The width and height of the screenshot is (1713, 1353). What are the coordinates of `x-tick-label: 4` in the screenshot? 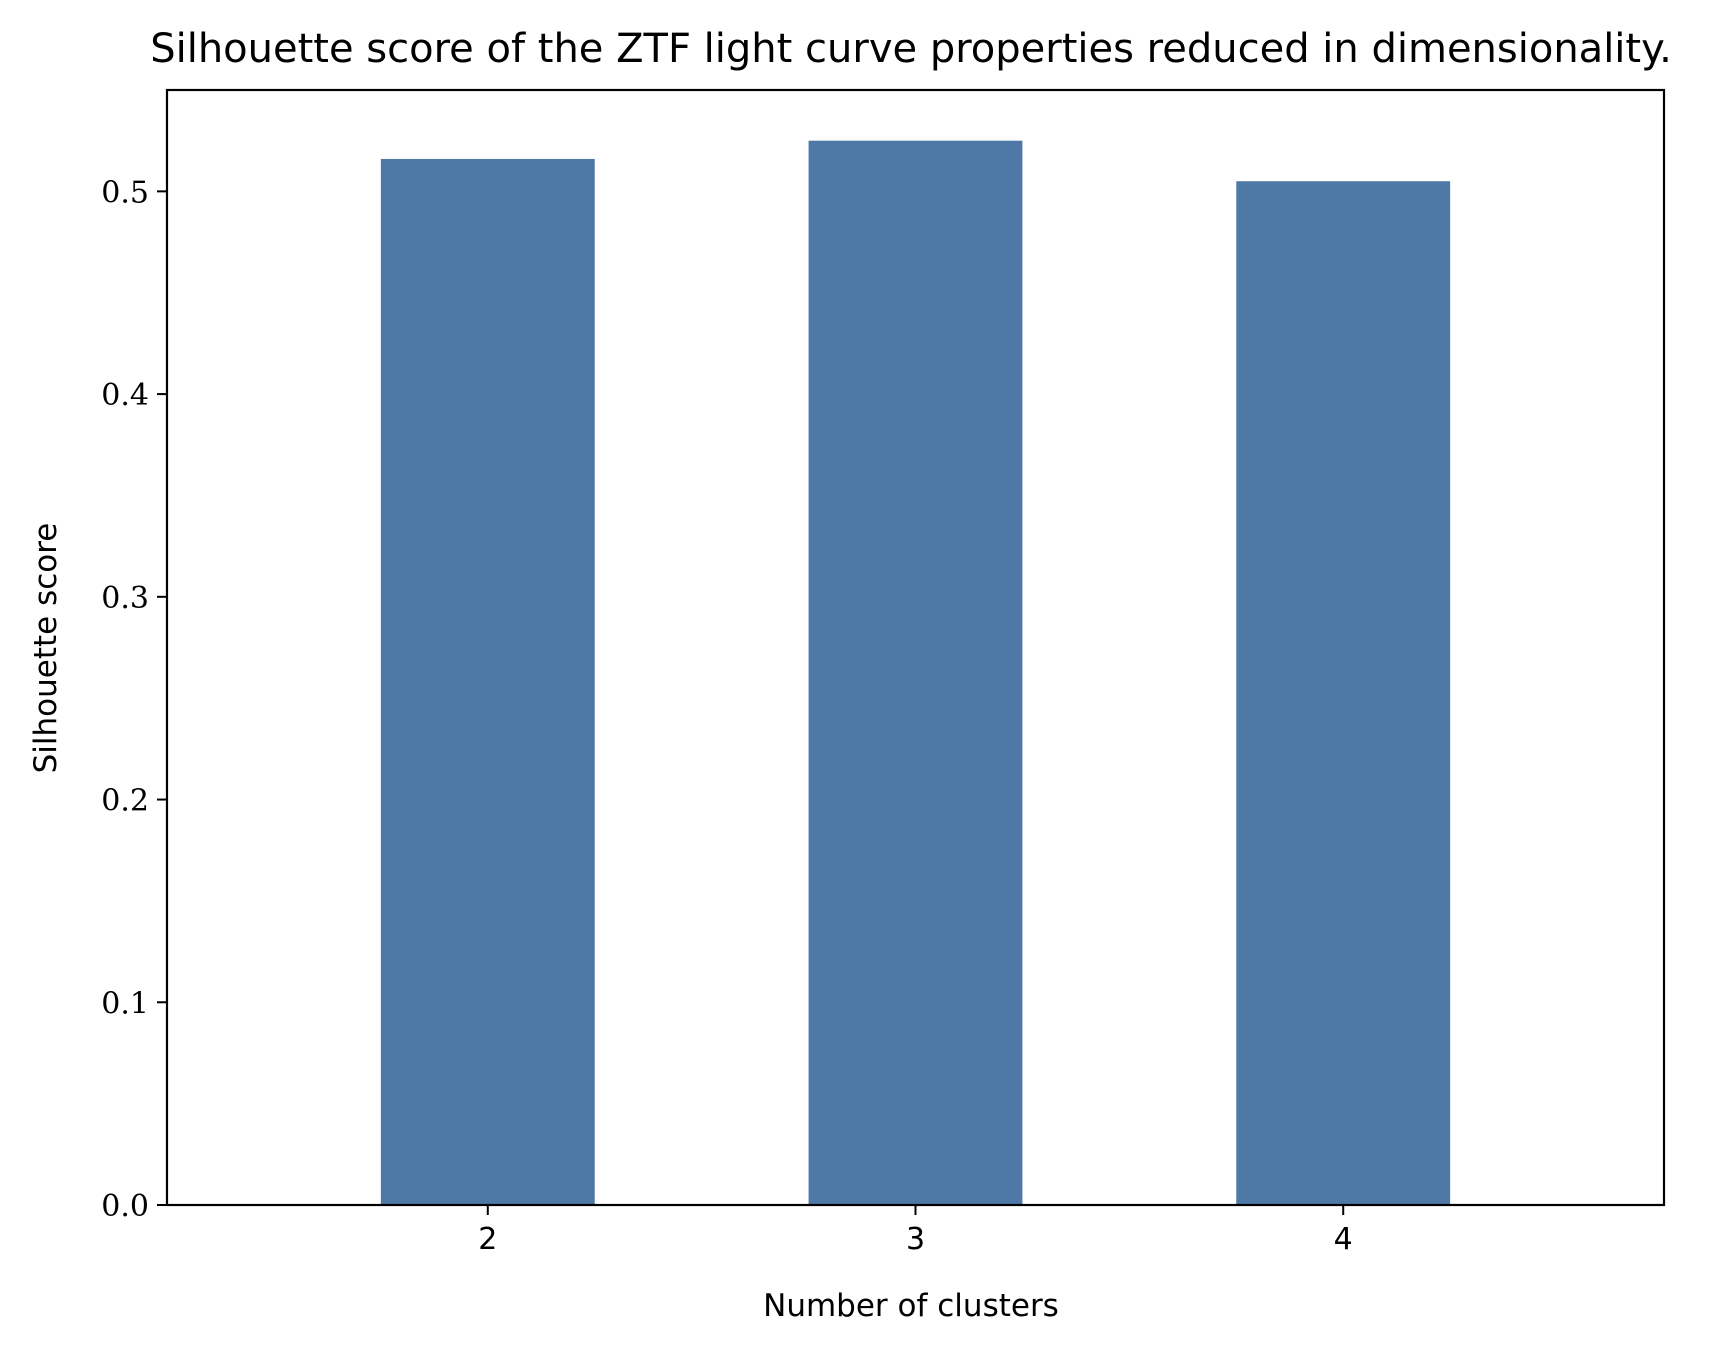 It's located at (1343, 1239).